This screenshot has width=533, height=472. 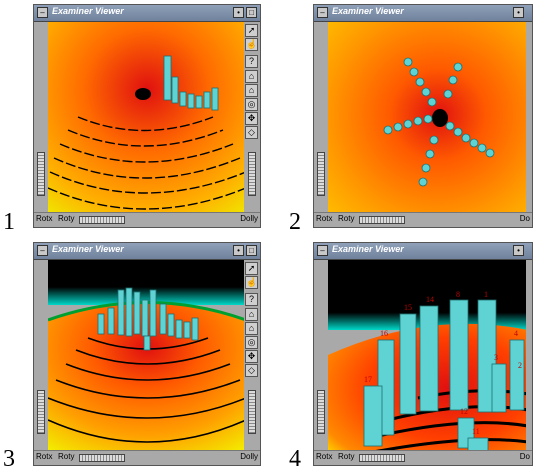 I want to click on column-label: 8, so click(x=458, y=294).